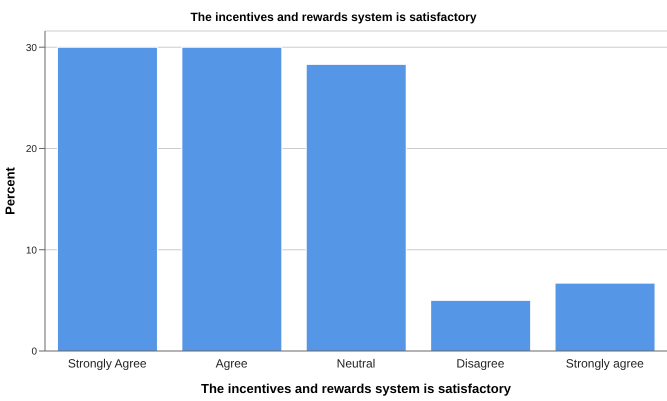  Describe the element at coordinates (480, 363) in the screenshot. I see `x-tick-label: Disagree` at that location.